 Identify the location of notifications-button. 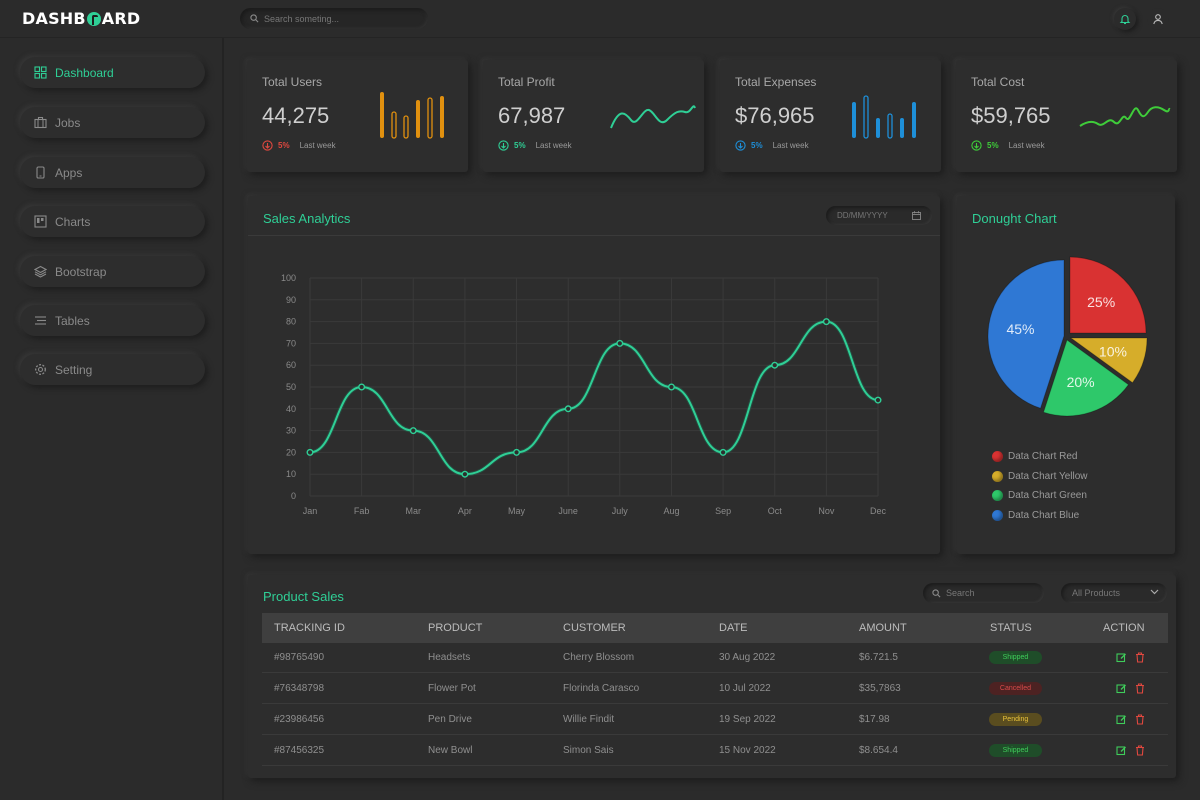
(1125, 19).